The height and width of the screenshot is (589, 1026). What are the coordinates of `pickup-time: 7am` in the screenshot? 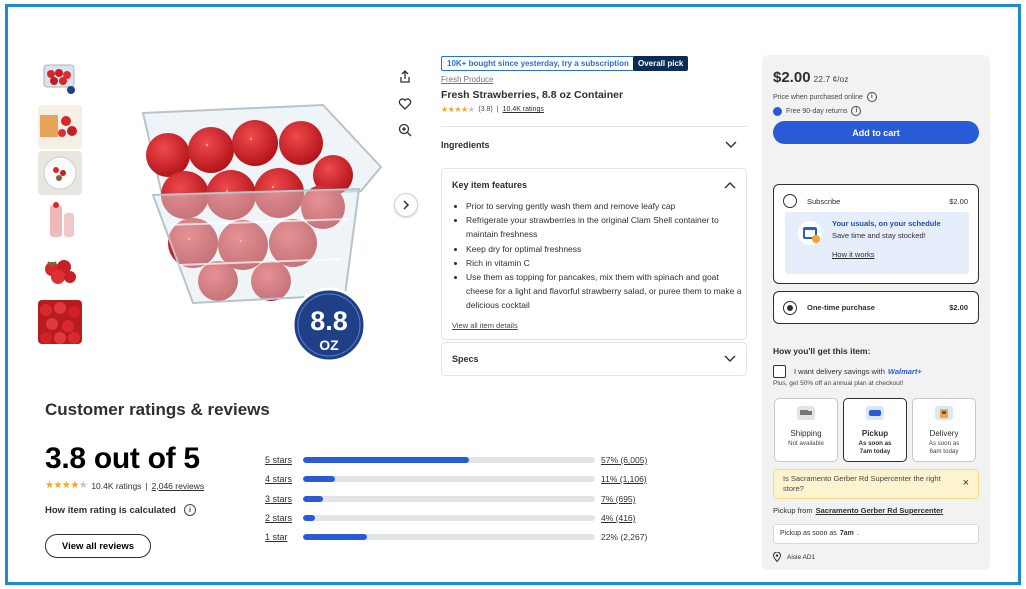 It's located at (846, 533).